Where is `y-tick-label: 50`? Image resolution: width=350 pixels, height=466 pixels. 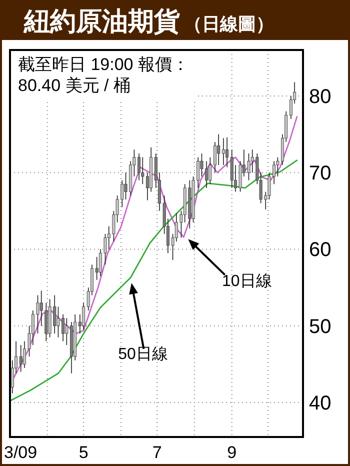 y-tick-label: 50 is located at coordinates (320, 327).